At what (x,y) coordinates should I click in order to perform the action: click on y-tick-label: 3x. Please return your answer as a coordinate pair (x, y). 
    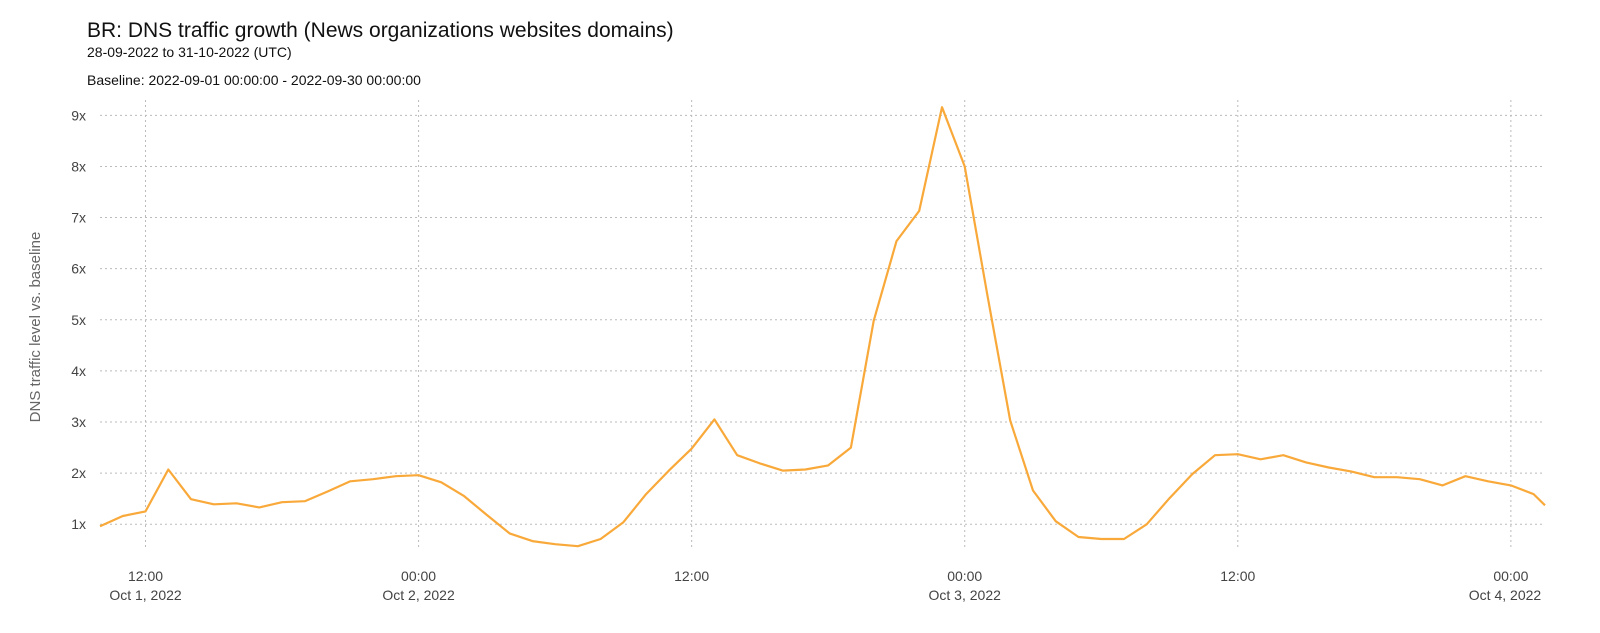
    Looking at the image, I should click on (78, 422).